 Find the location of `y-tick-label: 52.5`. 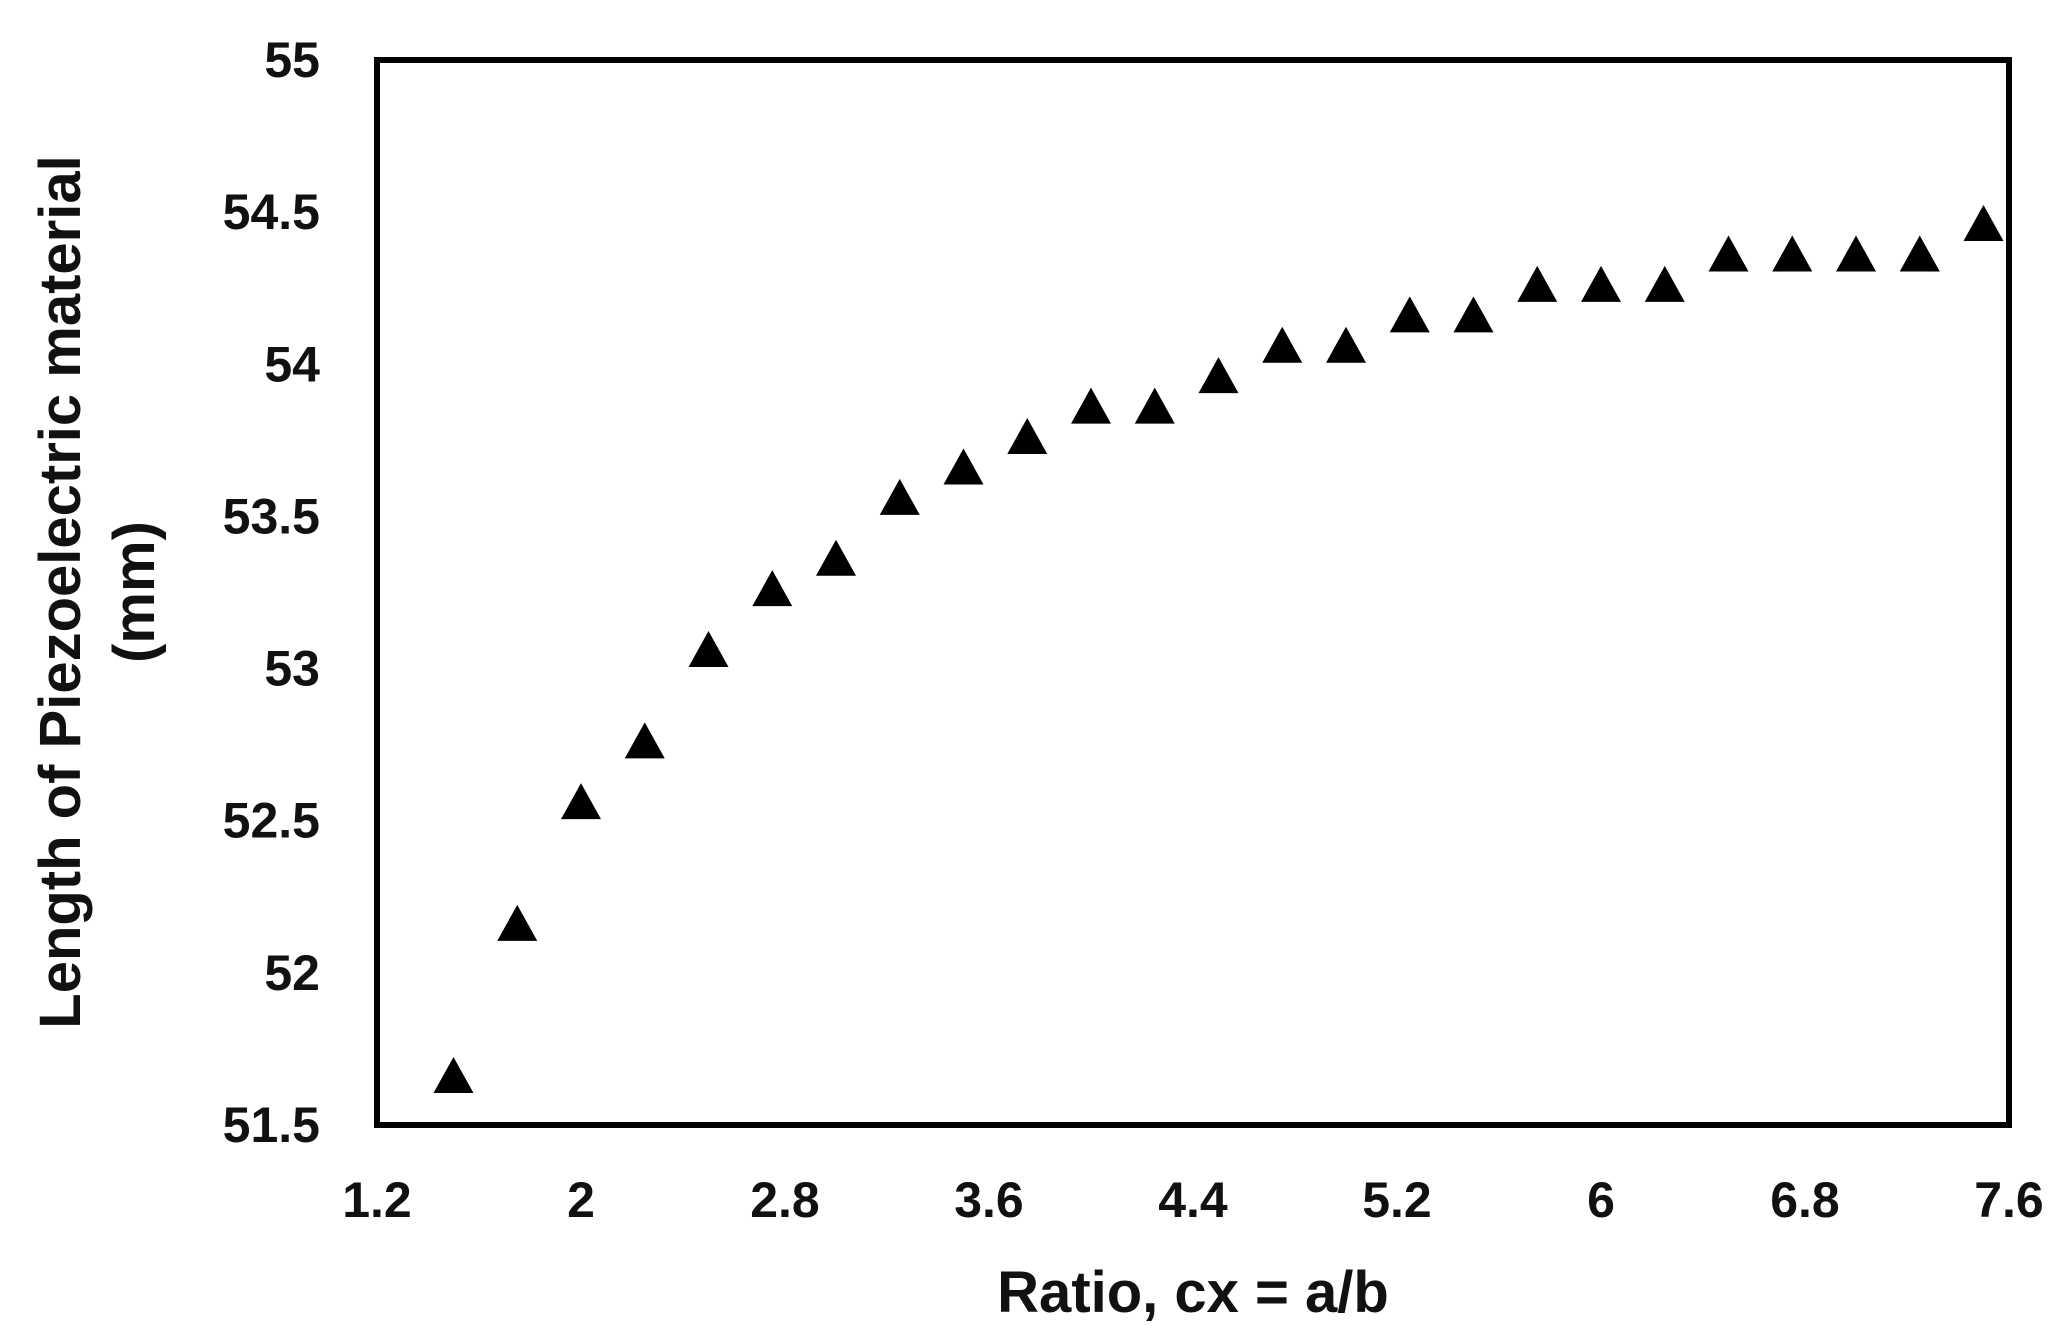

y-tick-label: 52.5 is located at coordinates (271, 821).